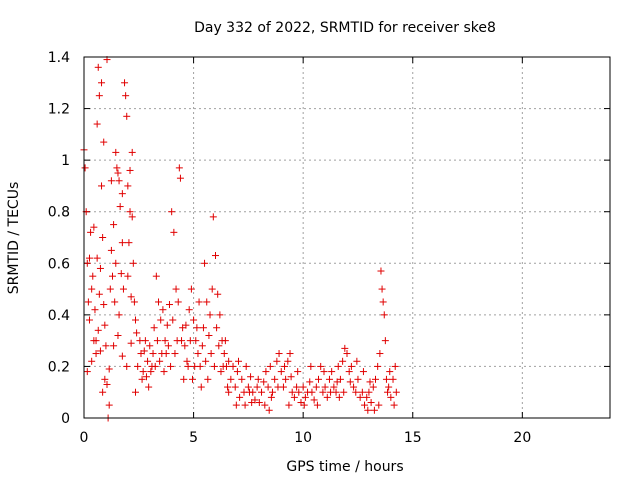 The height and width of the screenshot is (480, 640). What do you see at coordinates (59, 58) in the screenshot?
I see `y-tick-label: 1.4` at bounding box center [59, 58].